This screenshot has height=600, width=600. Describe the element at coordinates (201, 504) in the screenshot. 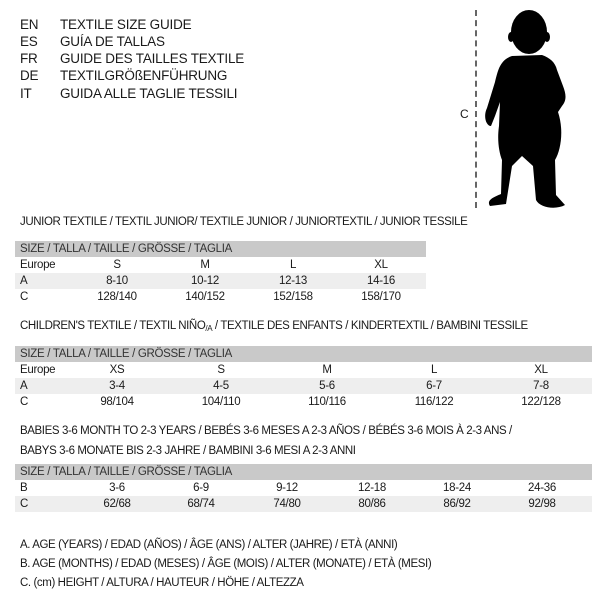

I see `cell: 68/74` at that location.